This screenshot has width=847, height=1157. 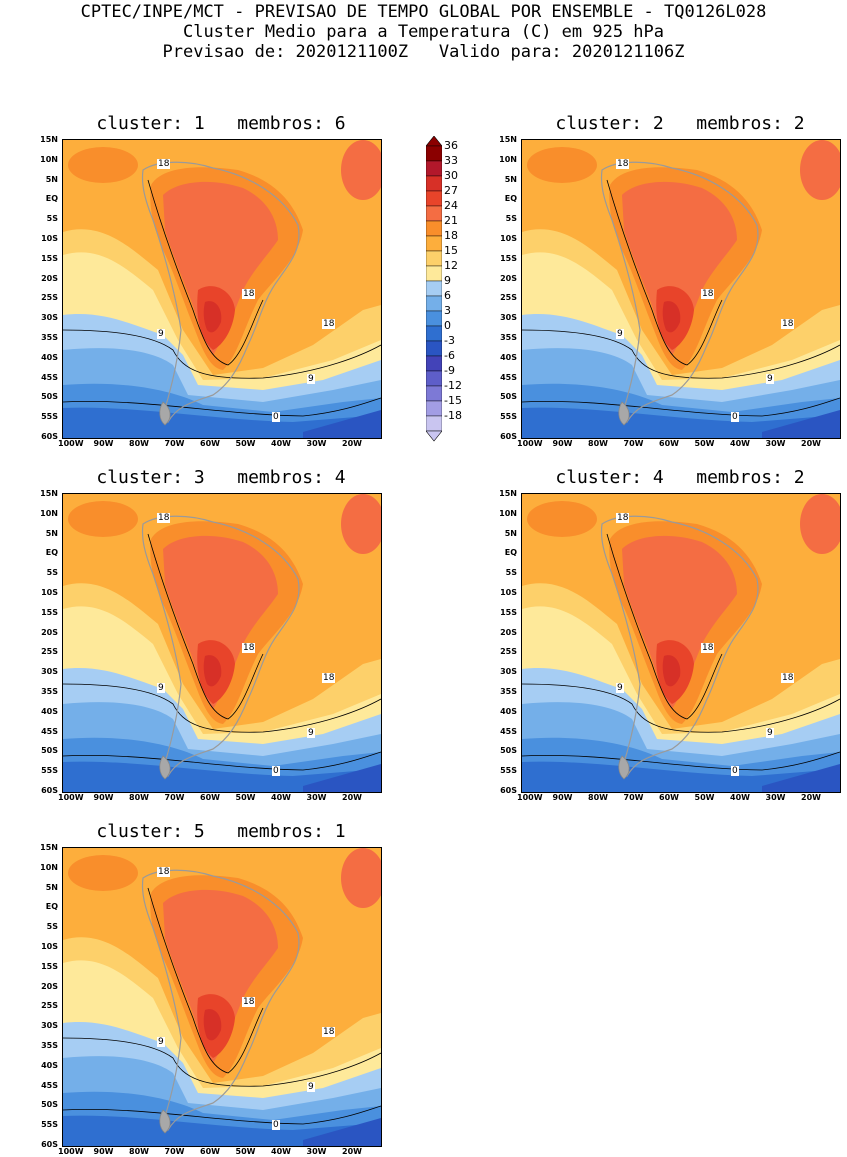 What do you see at coordinates (221, 477) in the screenshot?
I see `panel-title: cluster: 3 membros: 4` at bounding box center [221, 477].